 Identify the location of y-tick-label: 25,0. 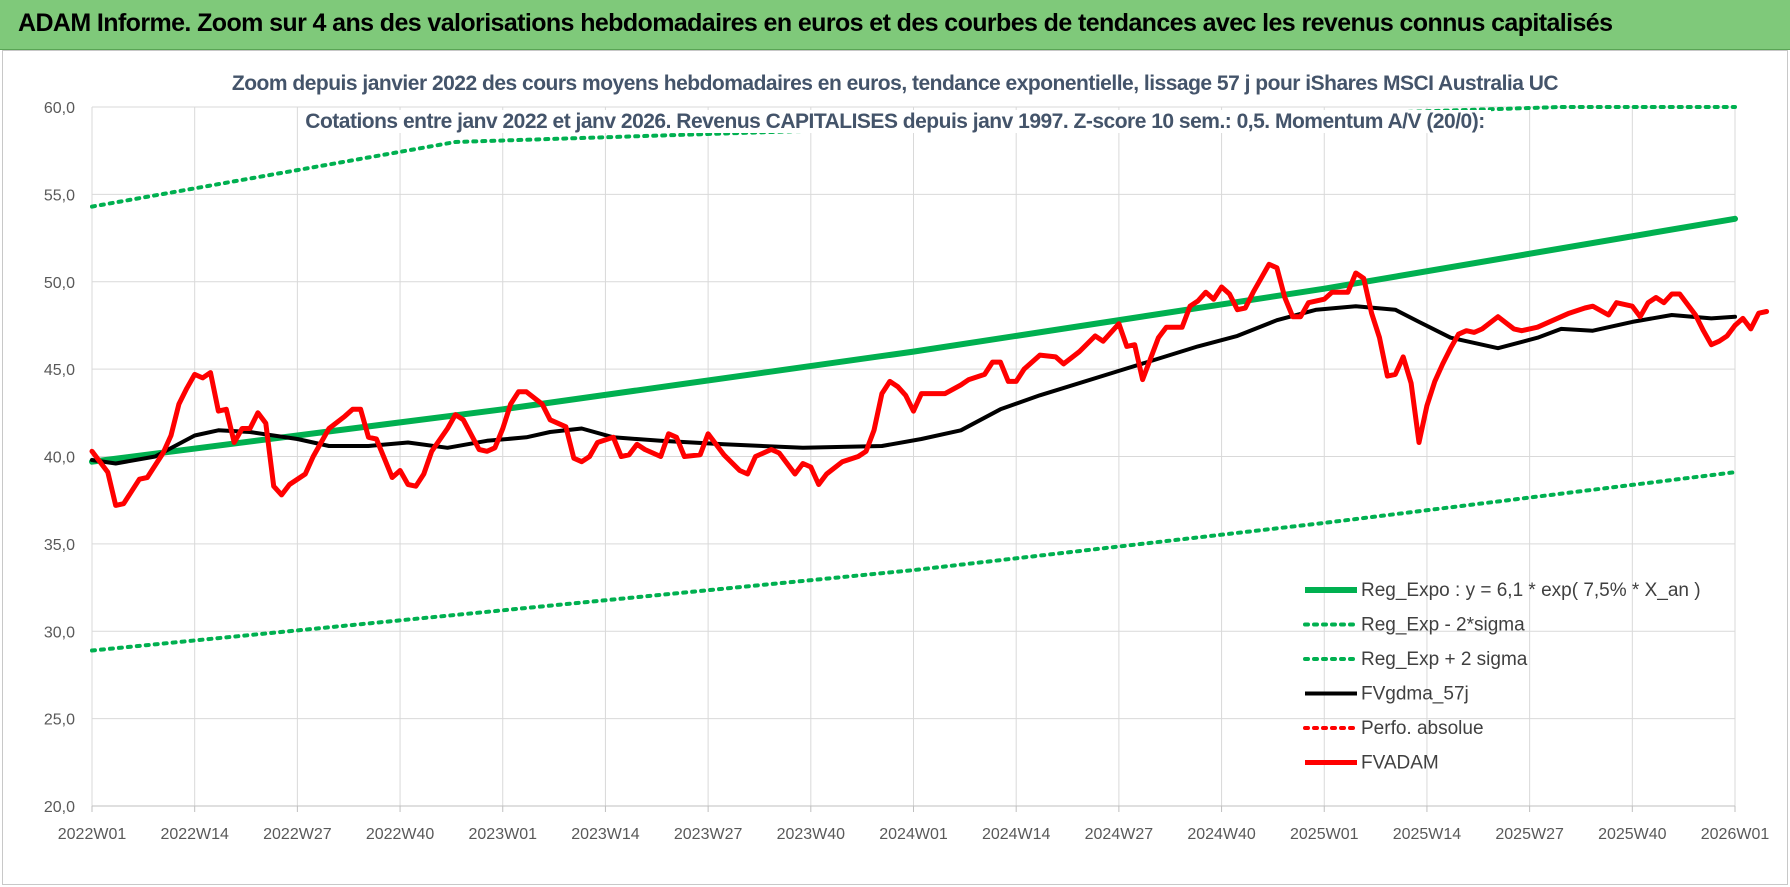
(59, 720).